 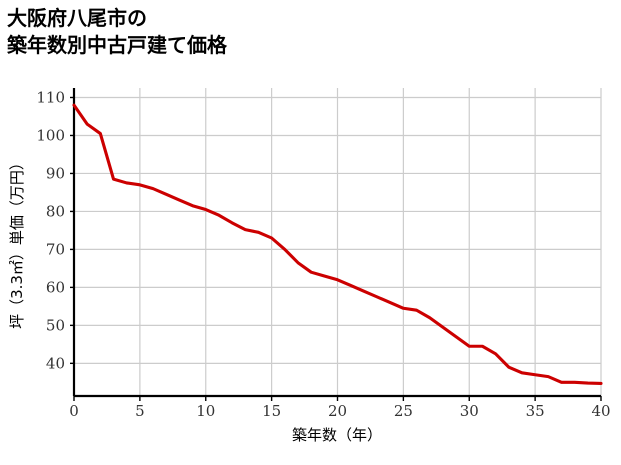 I want to click on y-tick-label: 50, so click(x=55, y=325).